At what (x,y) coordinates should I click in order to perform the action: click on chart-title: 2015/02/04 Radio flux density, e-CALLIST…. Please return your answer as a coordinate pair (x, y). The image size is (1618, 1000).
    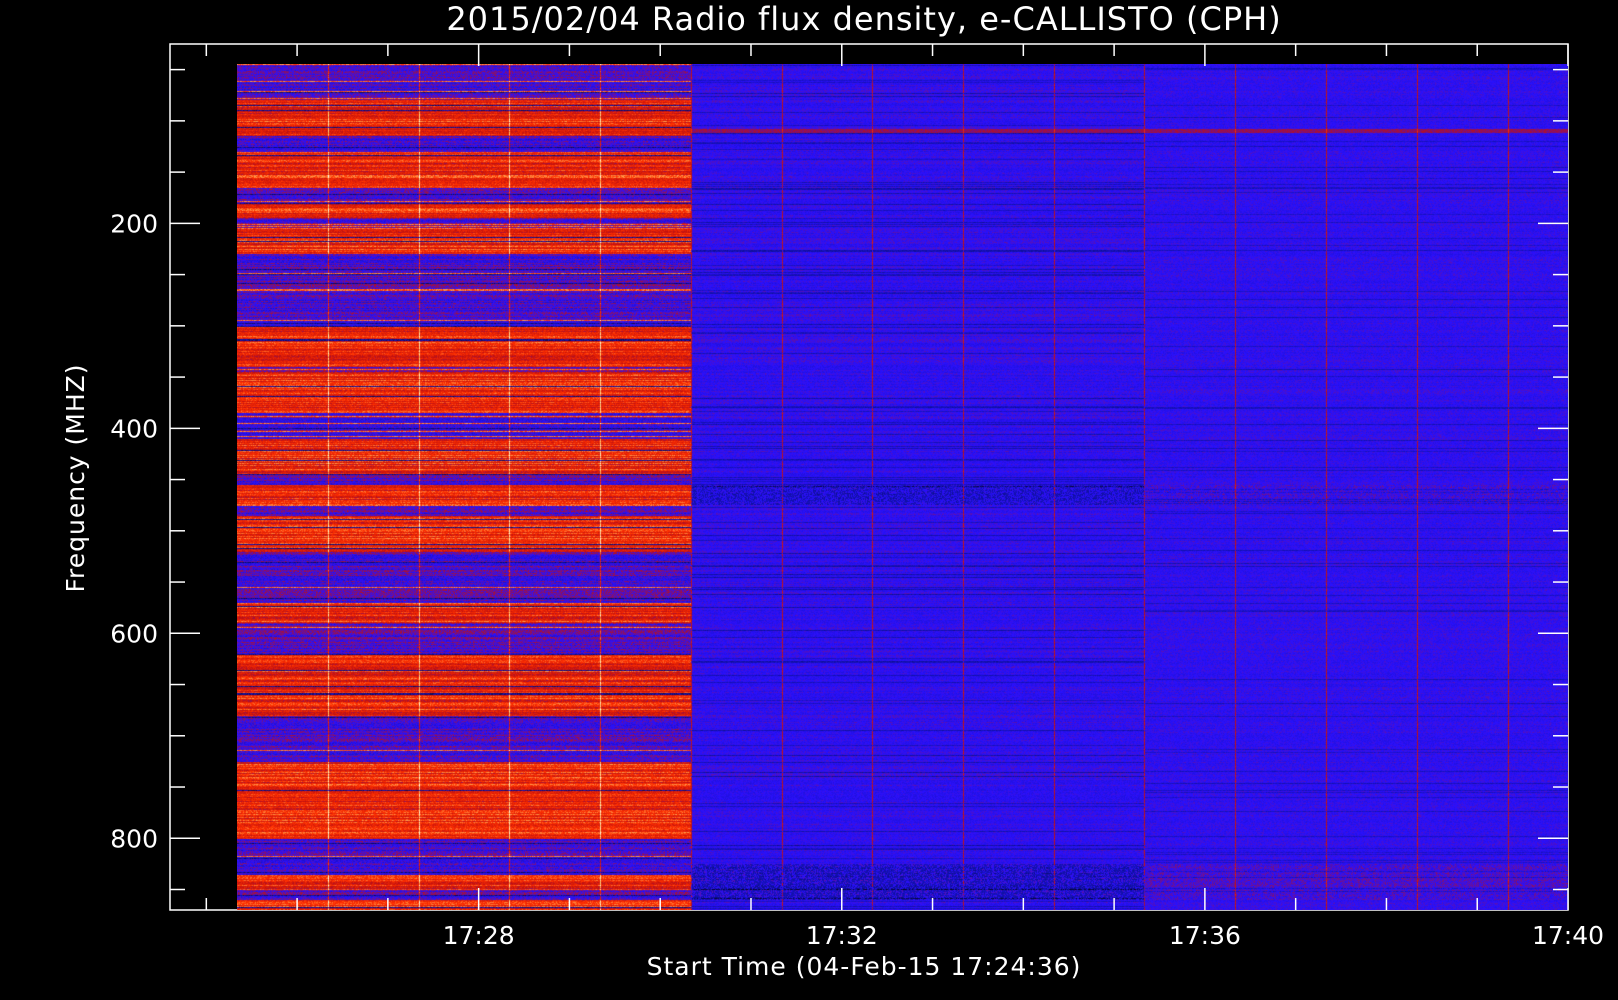
    Looking at the image, I should click on (863, 19).